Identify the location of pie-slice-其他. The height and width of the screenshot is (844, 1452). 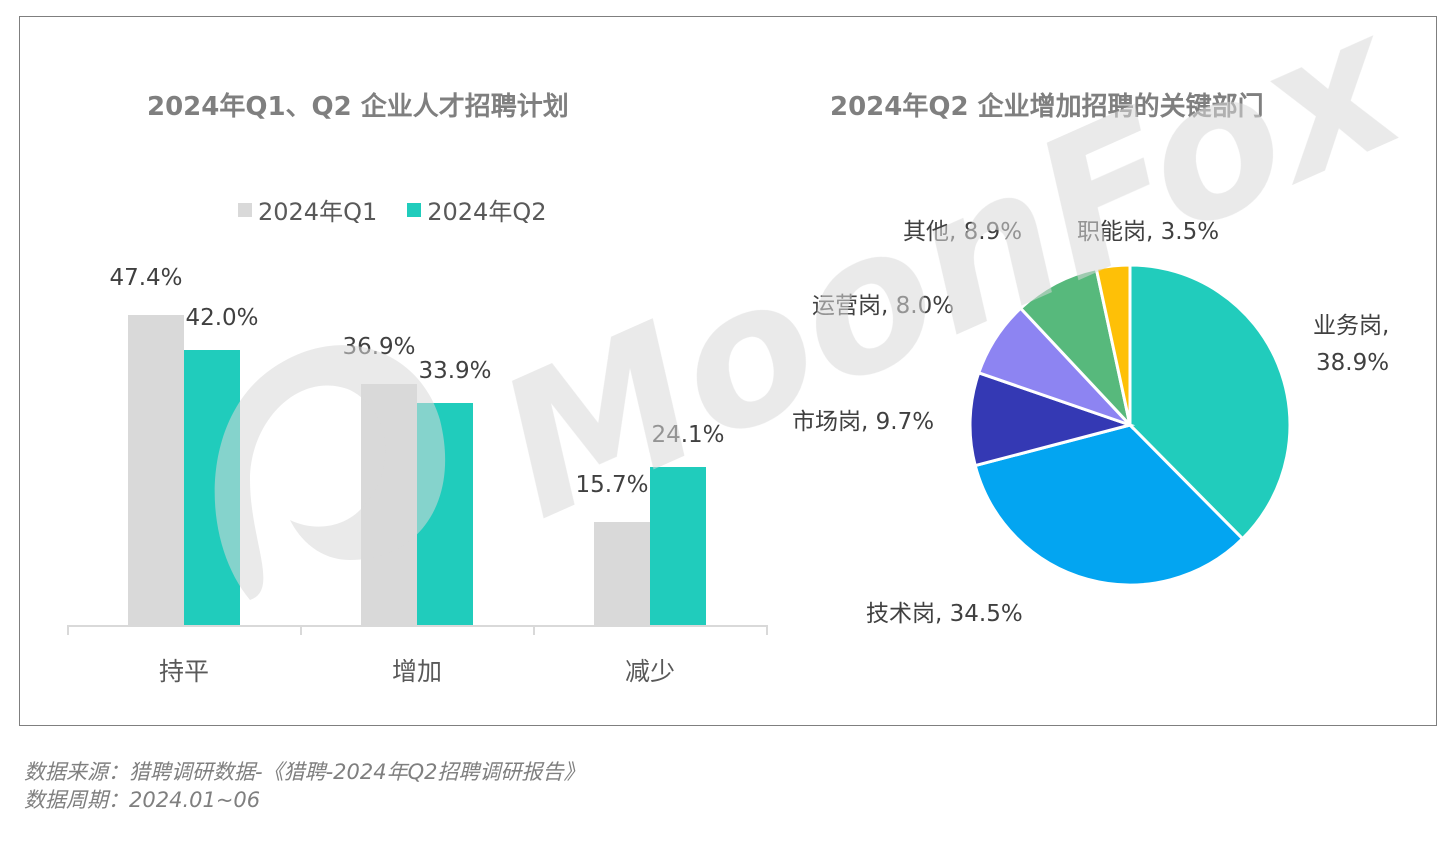
(1075, 348).